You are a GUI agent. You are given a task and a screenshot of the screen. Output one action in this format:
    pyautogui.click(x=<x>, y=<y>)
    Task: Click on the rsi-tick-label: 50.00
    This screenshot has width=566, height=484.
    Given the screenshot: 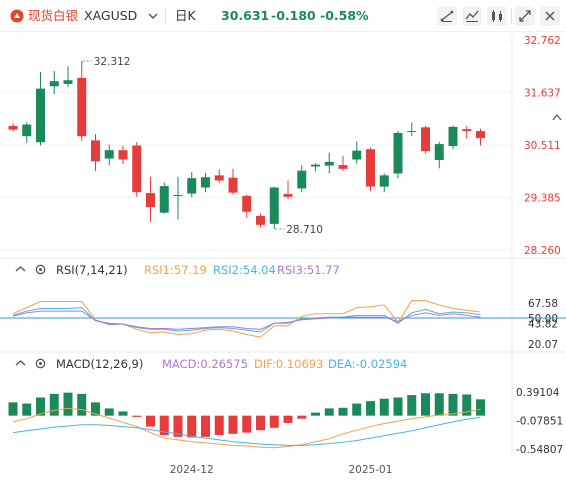 What is the action you would take?
    pyautogui.click(x=543, y=319)
    